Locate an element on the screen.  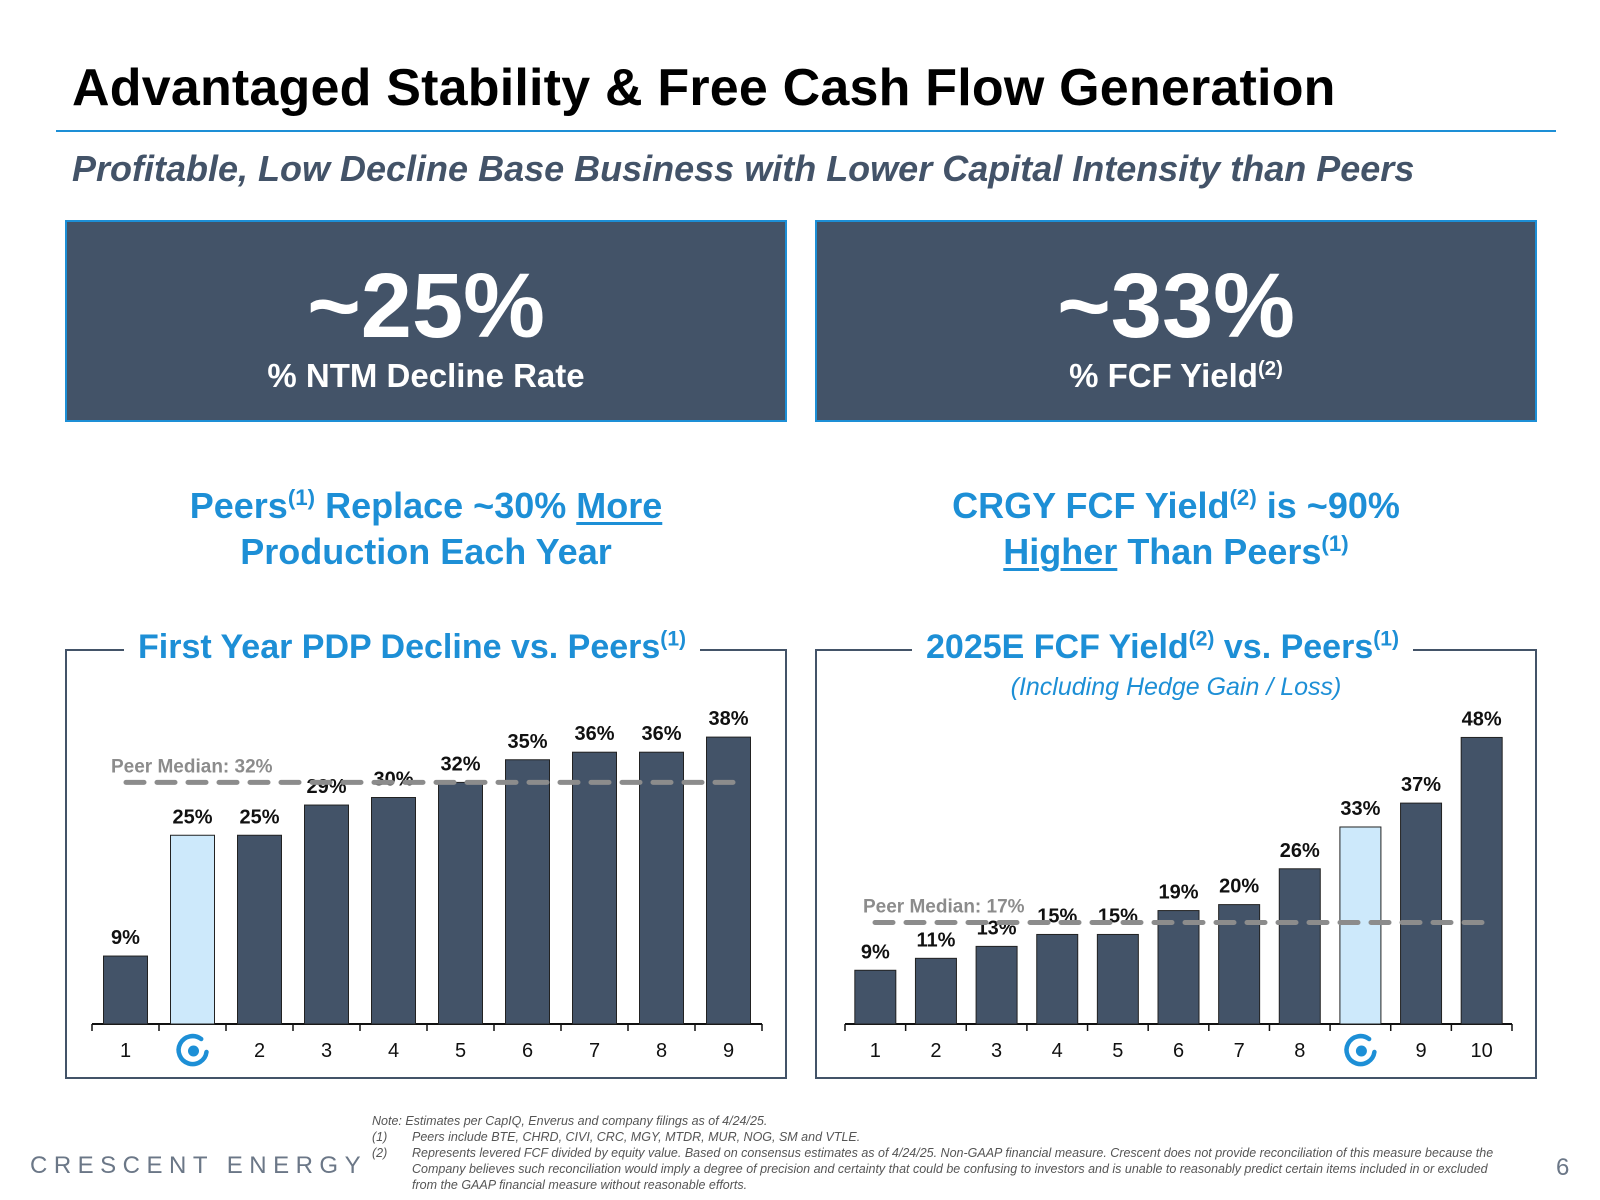
bar-value-label: 11% is located at coordinates (935, 940).